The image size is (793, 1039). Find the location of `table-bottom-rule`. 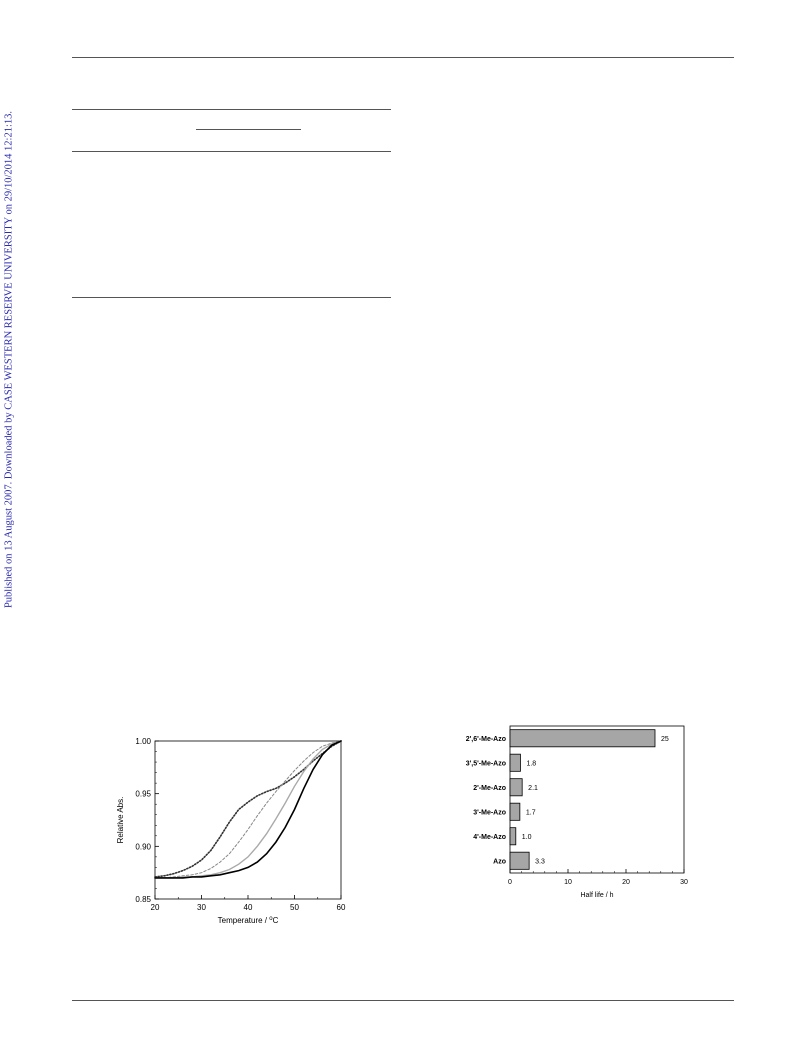

table-bottom-rule is located at coordinates (231, 297).